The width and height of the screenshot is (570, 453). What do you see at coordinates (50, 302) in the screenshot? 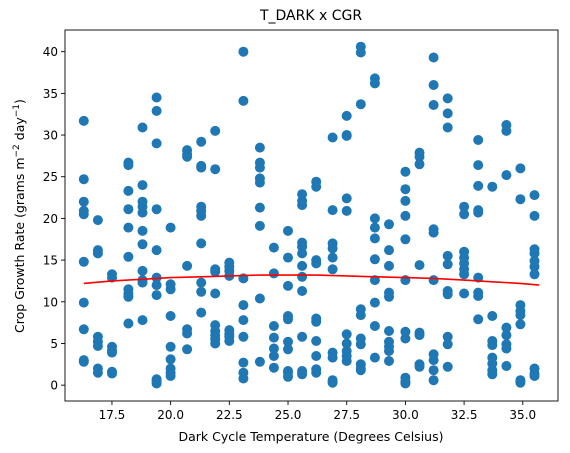
I see `y-tick-label-2: 10` at bounding box center [50, 302].